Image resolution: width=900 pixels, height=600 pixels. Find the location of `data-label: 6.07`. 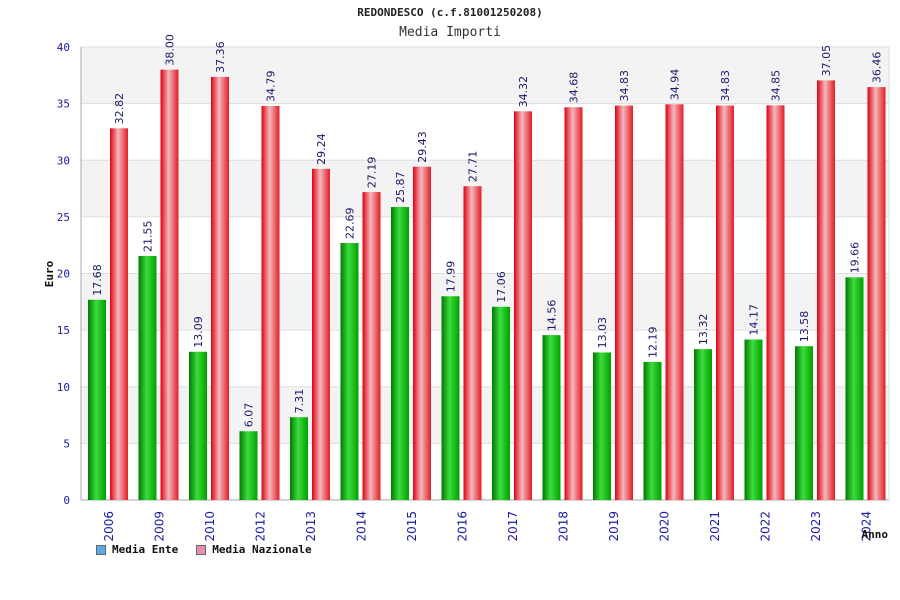

data-label: 6.07 is located at coordinates (249, 415).